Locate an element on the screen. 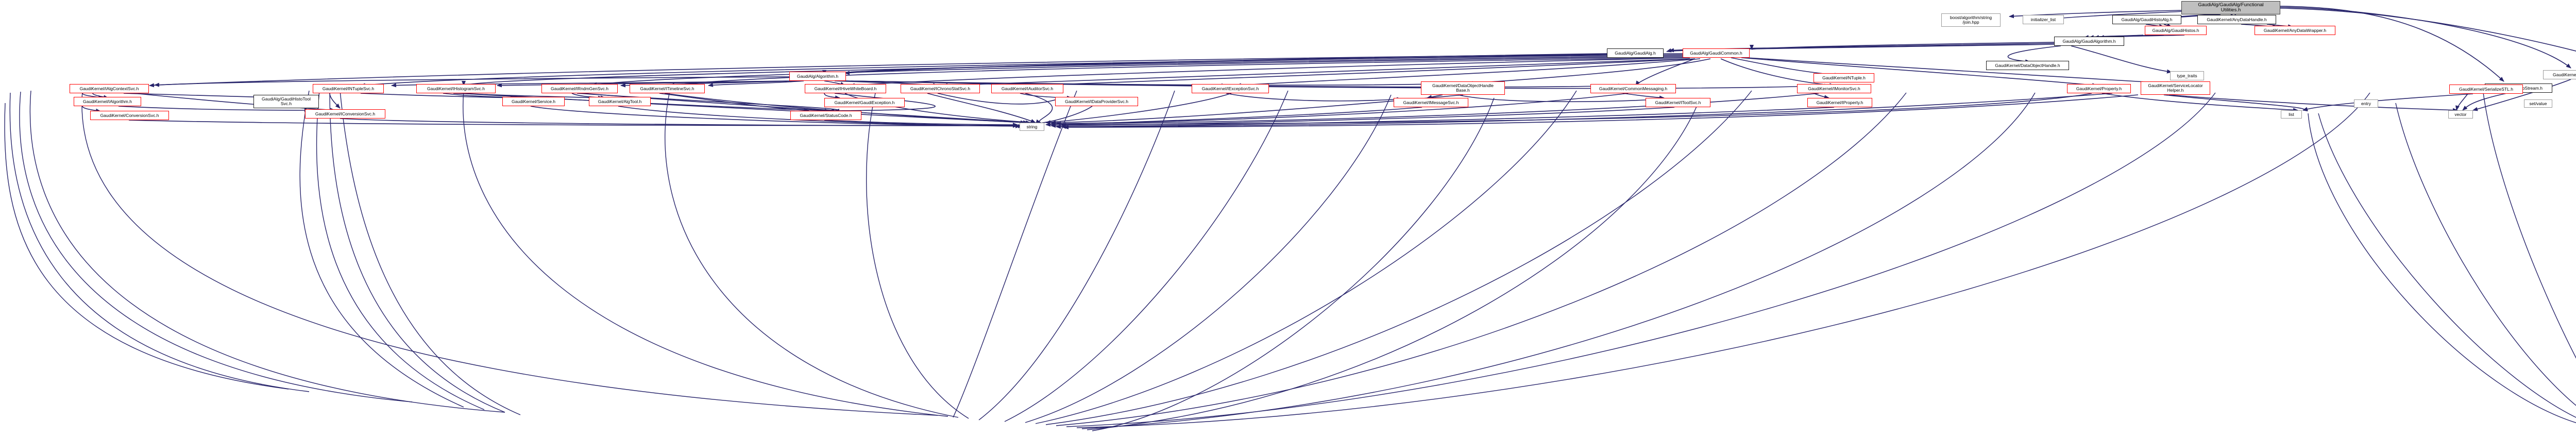 This screenshot has height=437, width=2576. graph-node-gaudicommon: GaudiAlg/GaudiCommon.h is located at coordinates (1716, 53).